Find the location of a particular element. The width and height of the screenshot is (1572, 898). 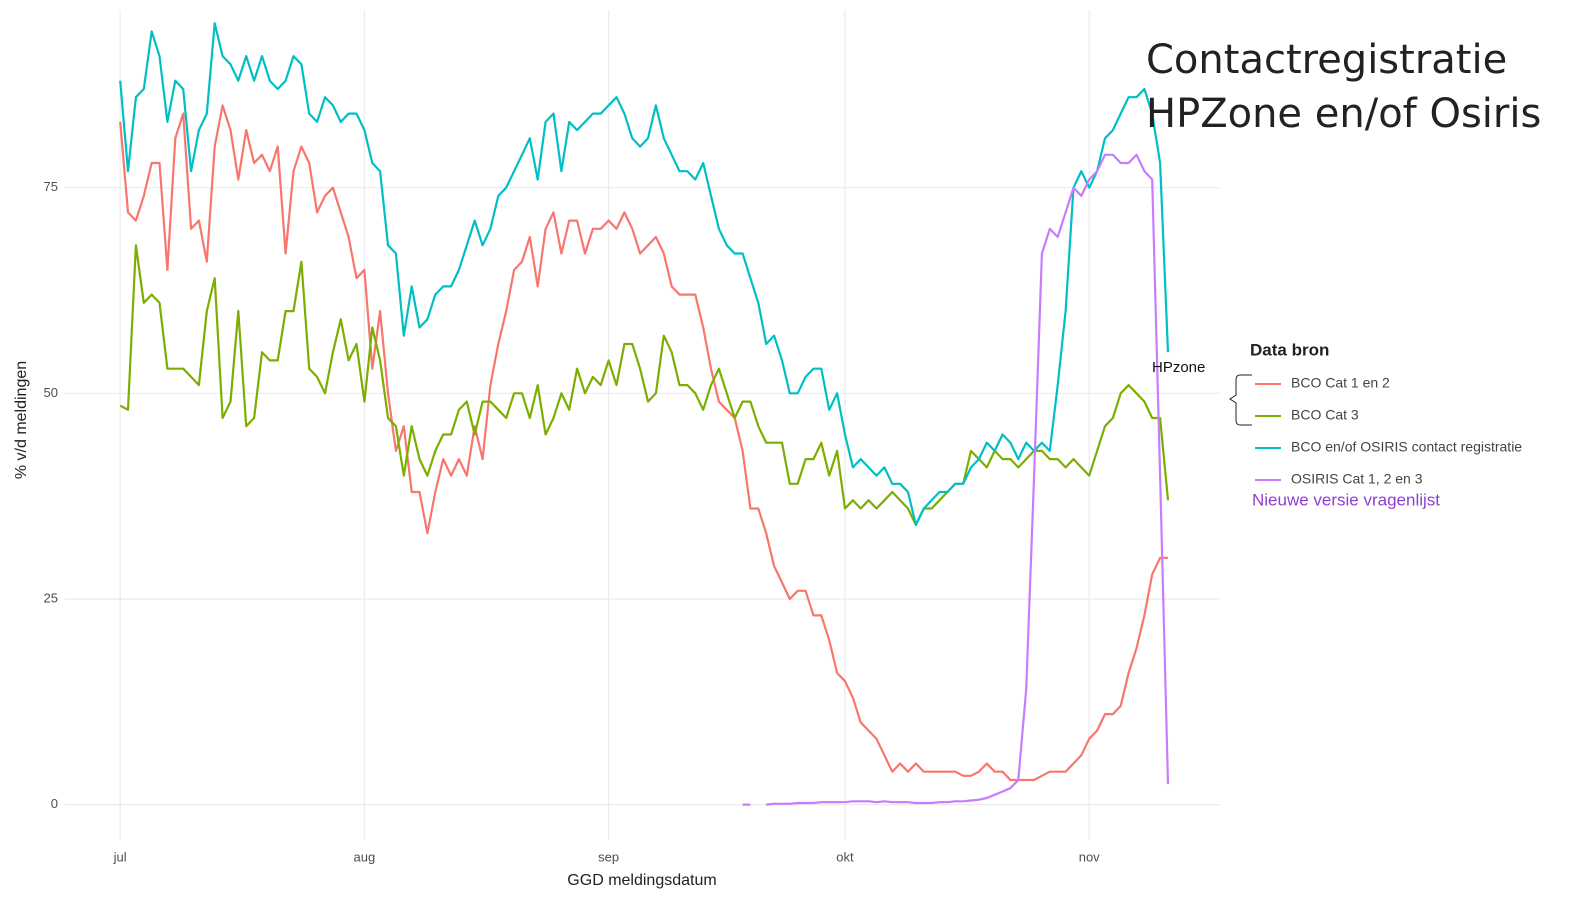

chart-title: HPZone en/of Osiris is located at coordinates (1343, 114).